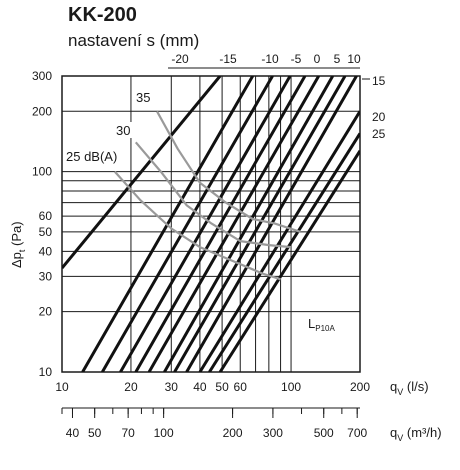 This screenshot has height=470, width=460. I want to click on x2-axis-label-sub: V, so click(400, 438).